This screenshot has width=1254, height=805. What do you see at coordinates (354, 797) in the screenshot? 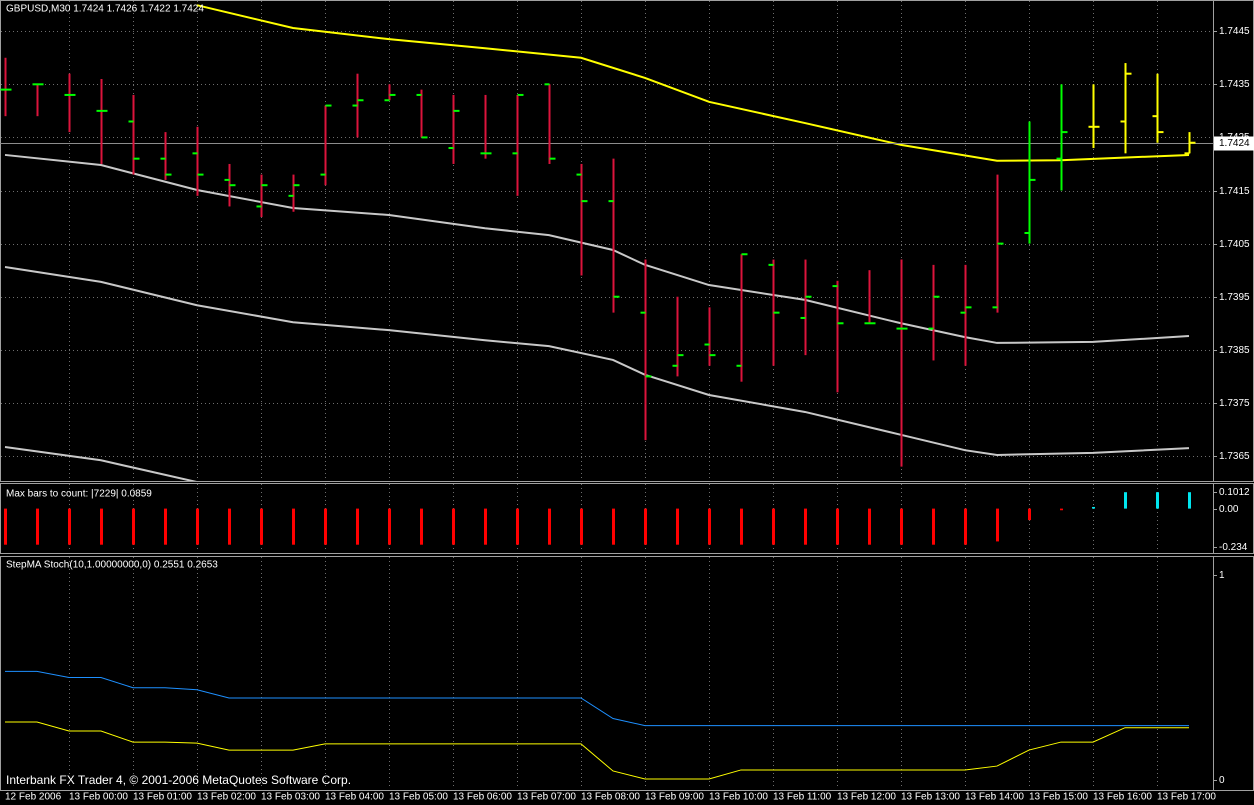
I see `time-label: 13 Feb 04:00` at bounding box center [354, 797].